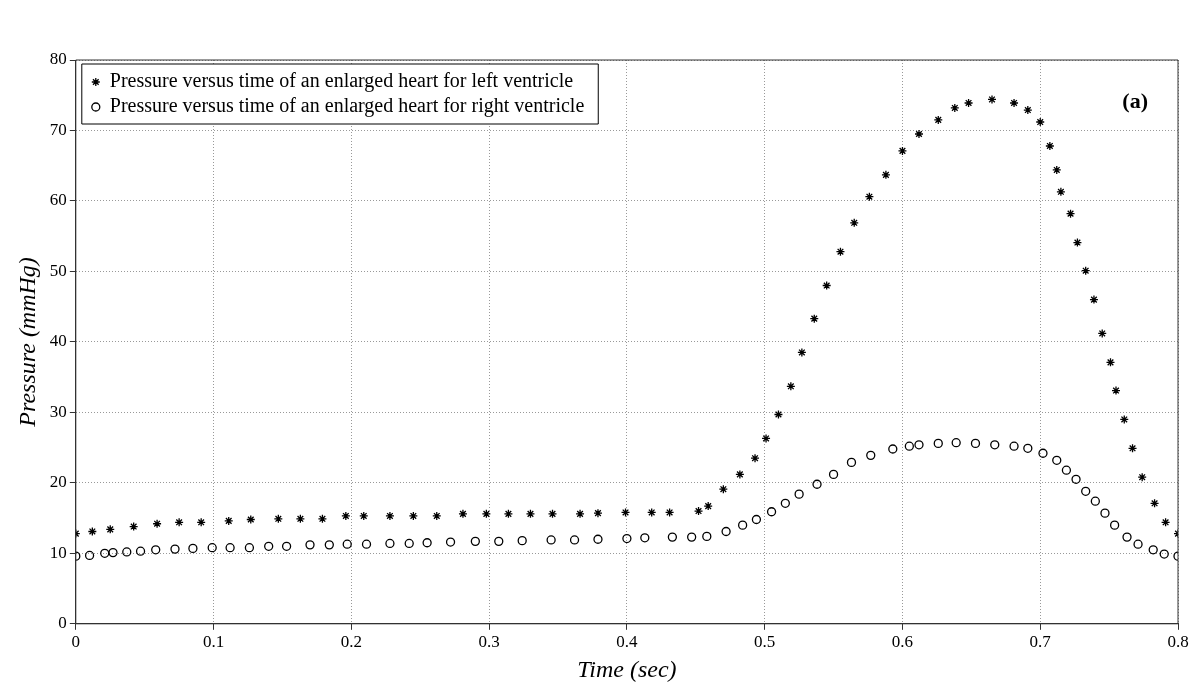 The image size is (1198, 700). Describe the element at coordinates (62, 623) in the screenshot. I see `y-tick-label: 0` at that location.